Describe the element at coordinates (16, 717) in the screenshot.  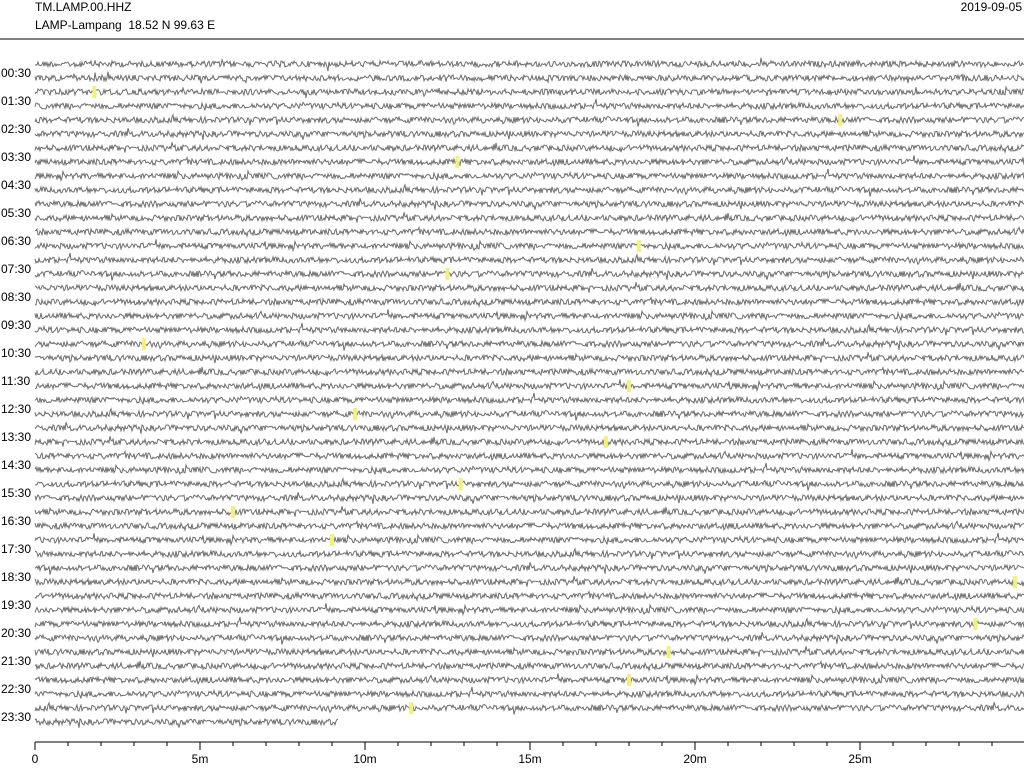
I see `row-label: 23:30` at that location.